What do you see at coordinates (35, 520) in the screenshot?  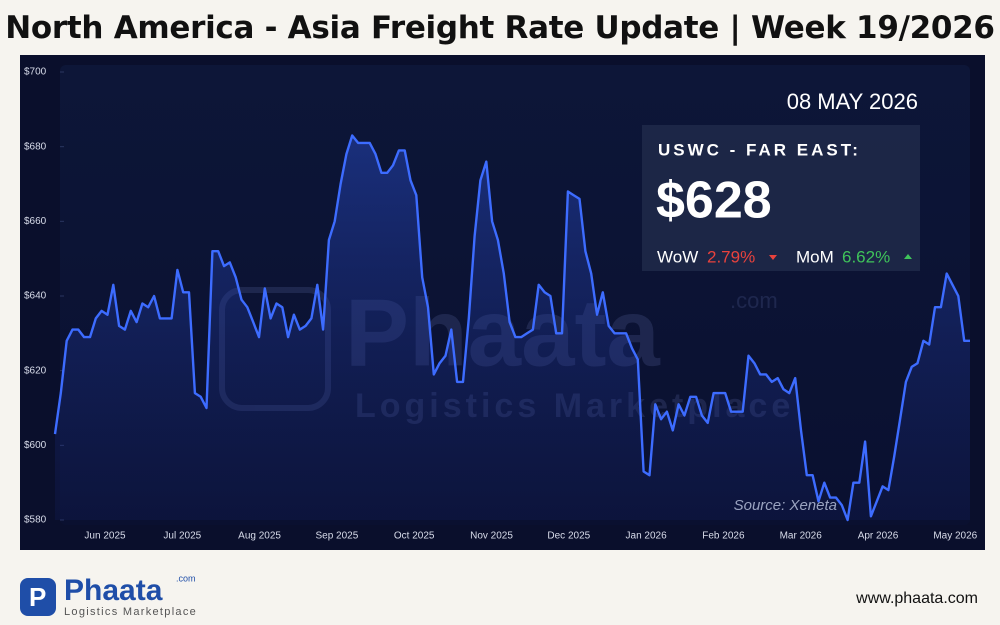 I see `y-tick-label: $580` at bounding box center [35, 520].